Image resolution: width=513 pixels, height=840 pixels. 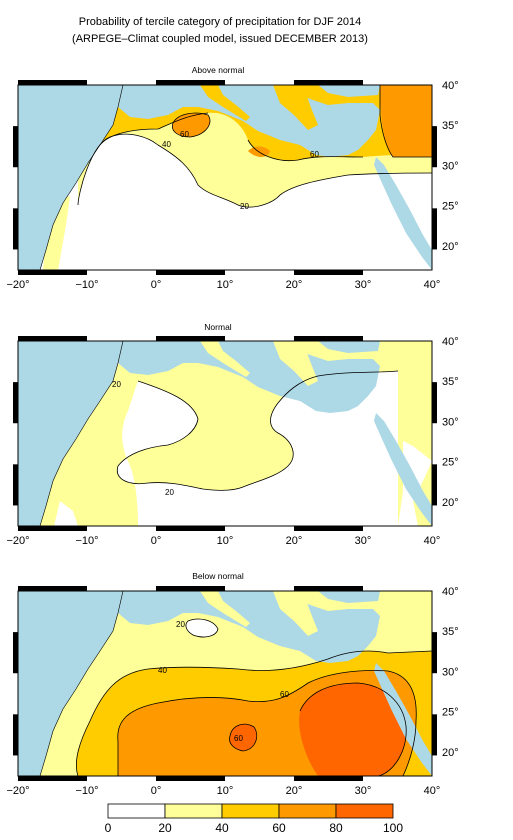 What do you see at coordinates (393, 828) in the screenshot?
I see `colorbar-tick-label: 100` at bounding box center [393, 828].